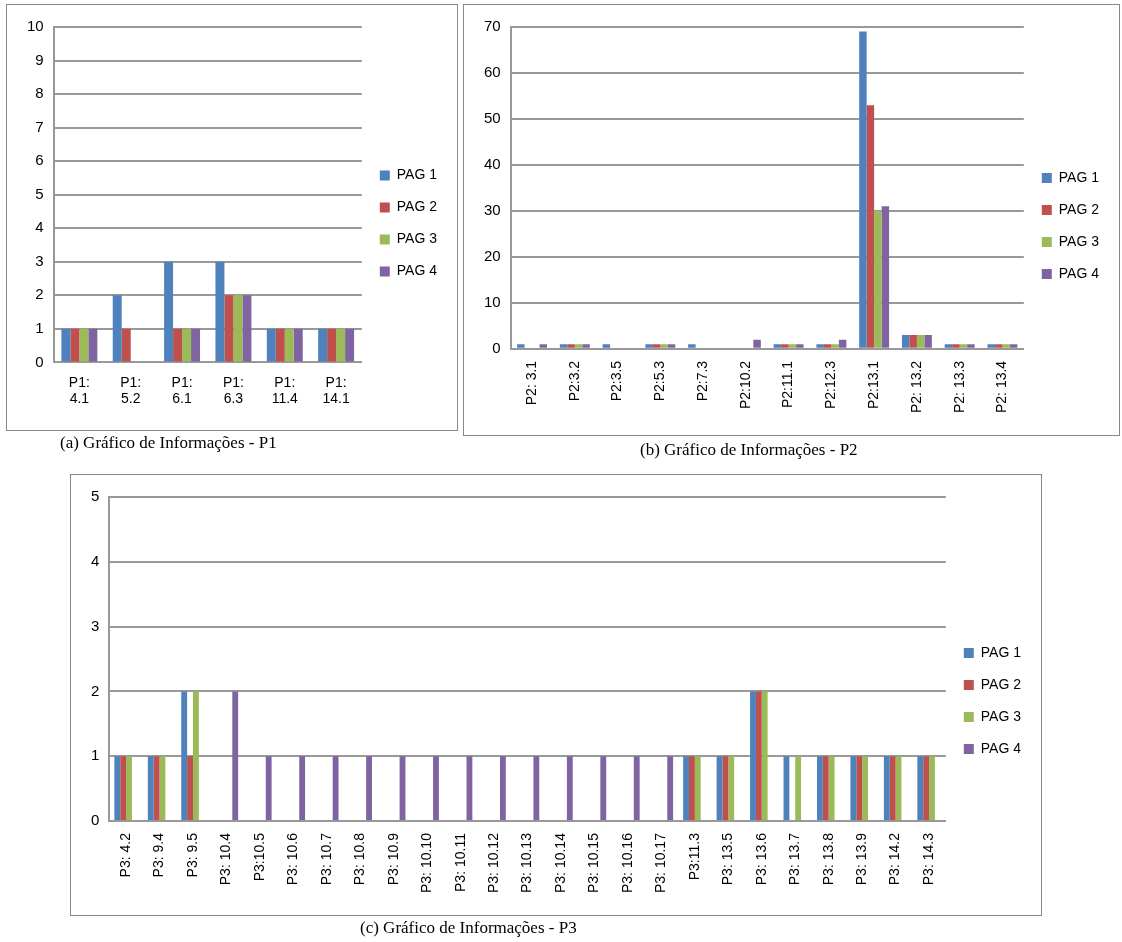 The image size is (1122, 942). I want to click on x-tick-label: P3: 10.16, so click(626, 862).